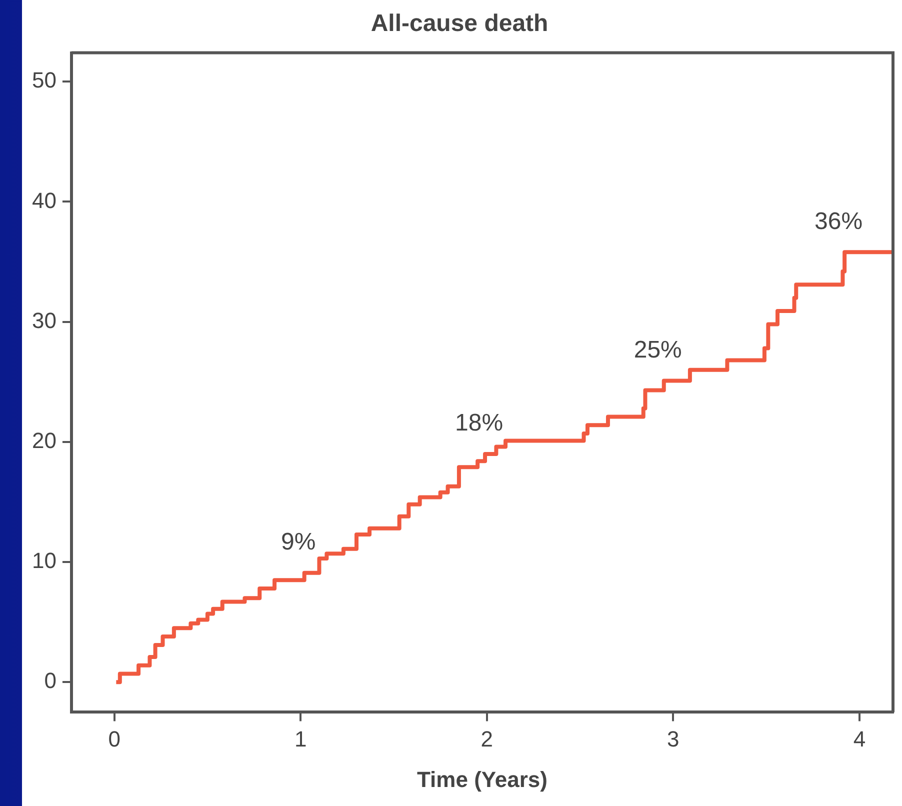 This screenshot has height=806, width=902. What do you see at coordinates (673, 739) in the screenshot?
I see `x-tick-label: 3` at bounding box center [673, 739].